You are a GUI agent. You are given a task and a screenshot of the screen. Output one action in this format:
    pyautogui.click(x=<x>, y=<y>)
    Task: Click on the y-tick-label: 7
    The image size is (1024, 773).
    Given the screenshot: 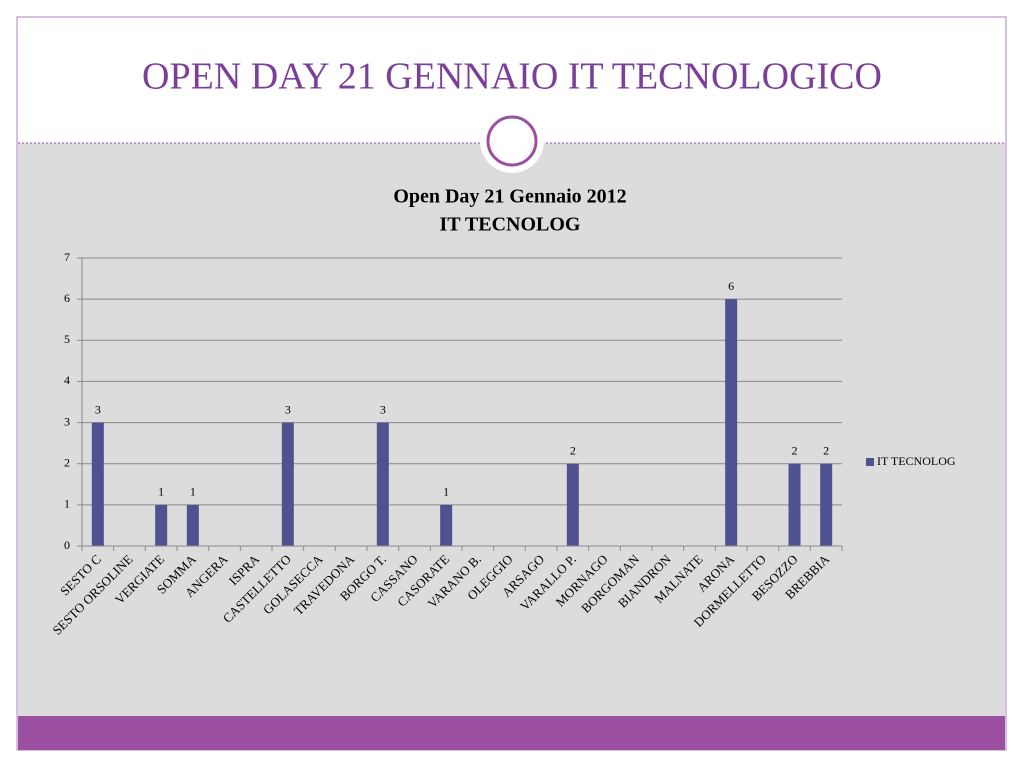 What is the action you would take?
    pyautogui.click(x=67, y=257)
    